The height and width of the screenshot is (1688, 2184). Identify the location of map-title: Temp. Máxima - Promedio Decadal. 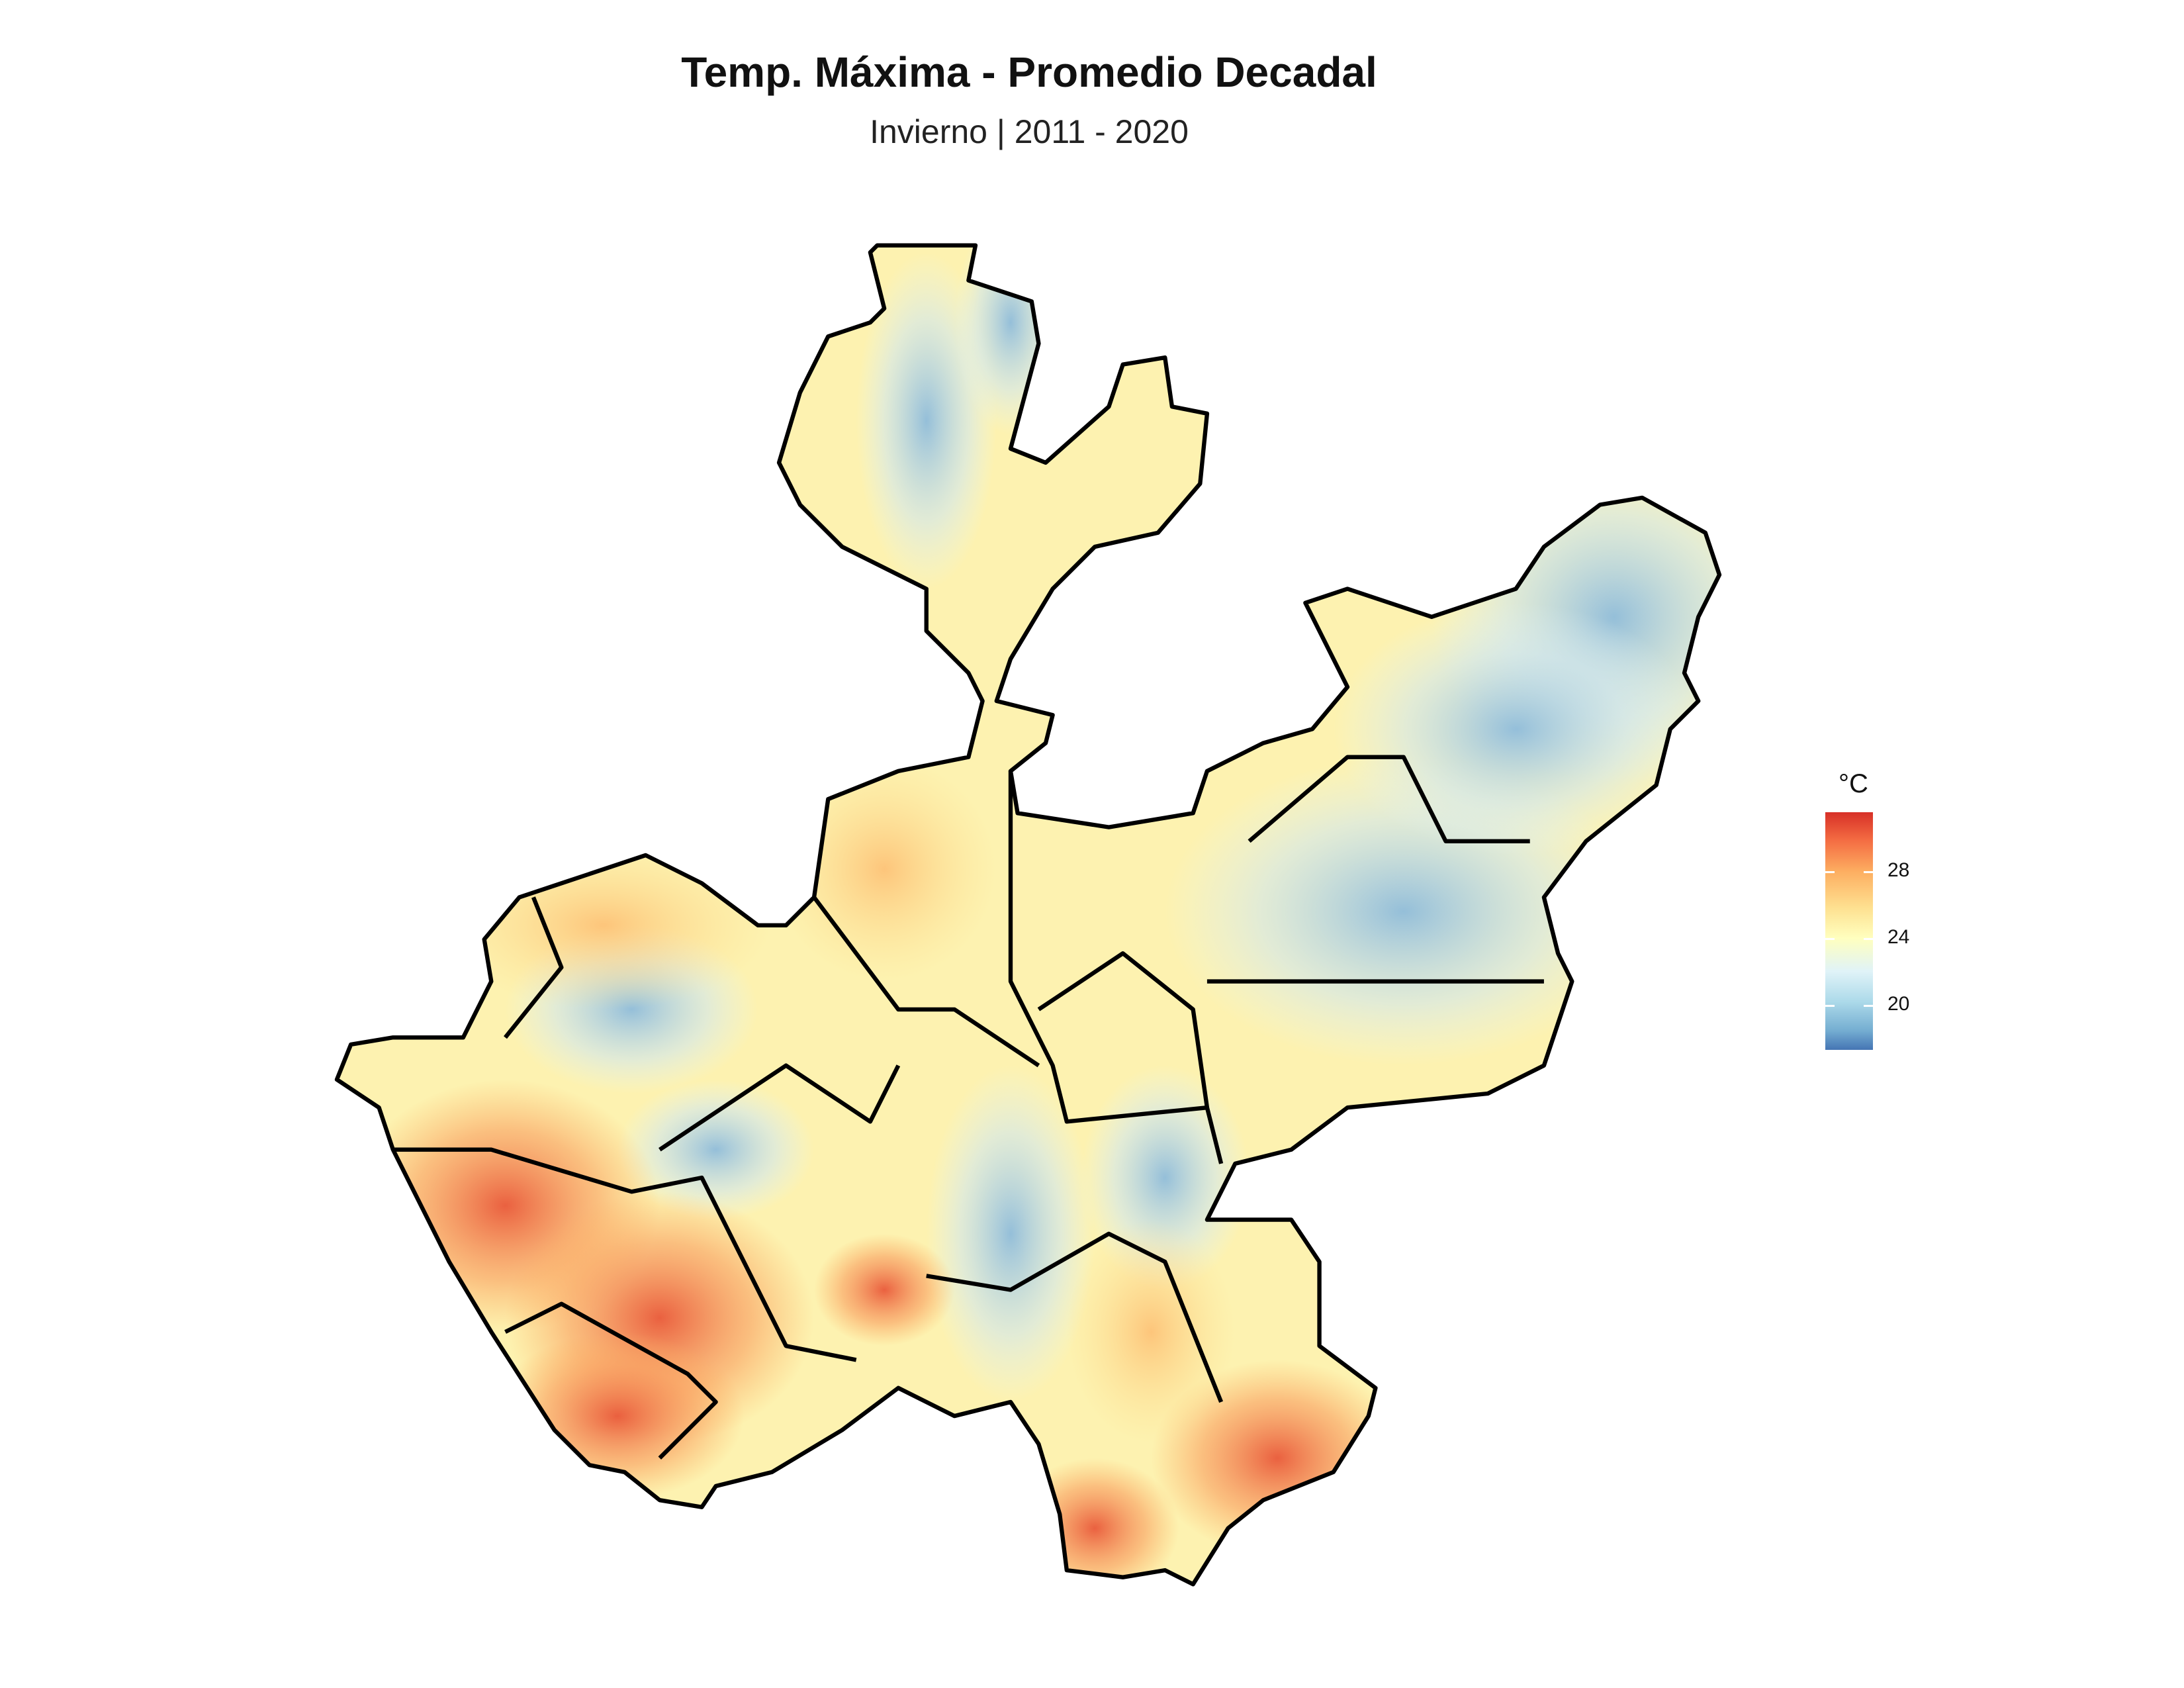
(1029, 72).